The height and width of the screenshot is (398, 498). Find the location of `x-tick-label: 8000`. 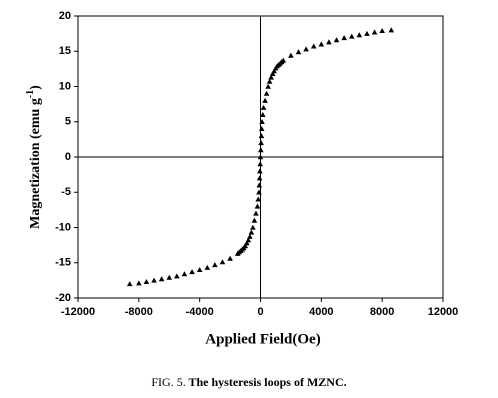

x-tick-label: 8000 is located at coordinates (382, 312).